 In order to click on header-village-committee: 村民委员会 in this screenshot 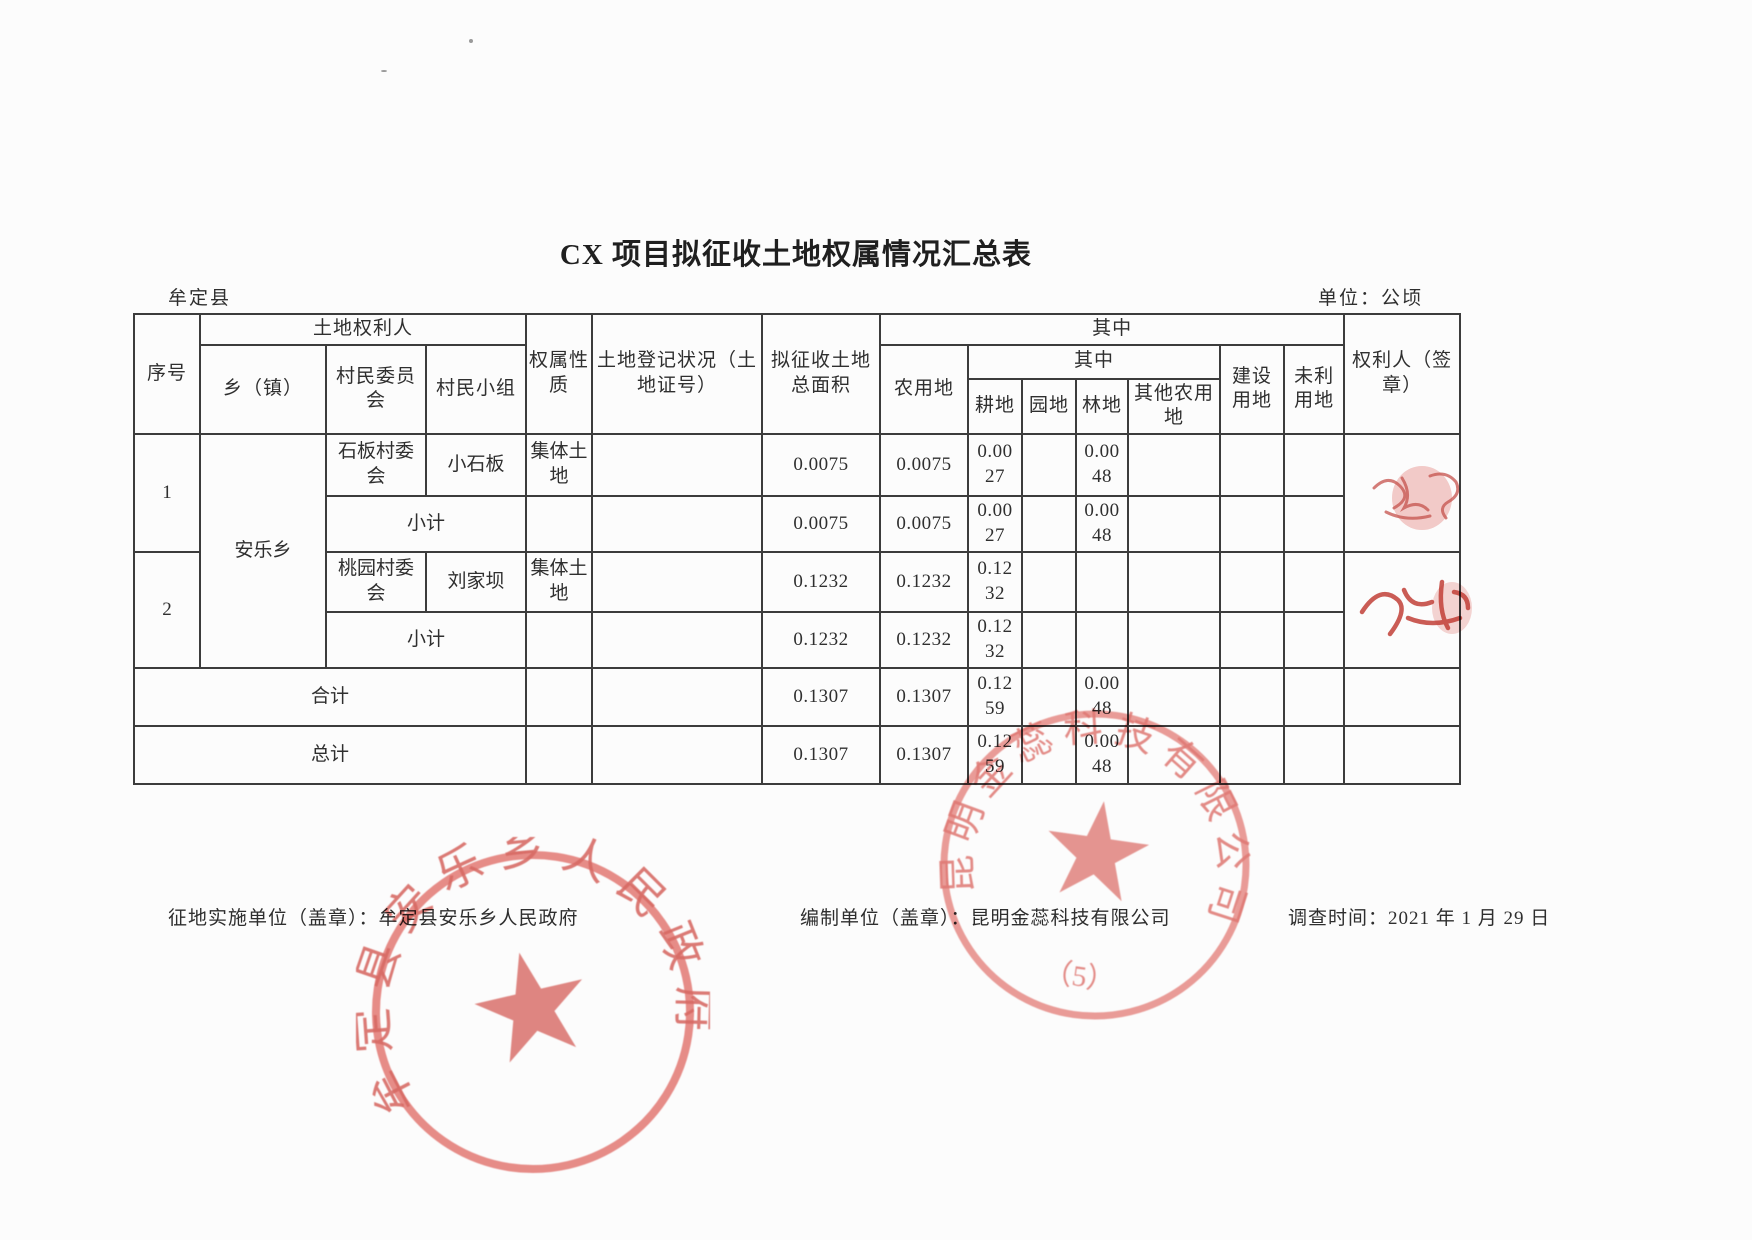, I will do `click(376, 389)`.